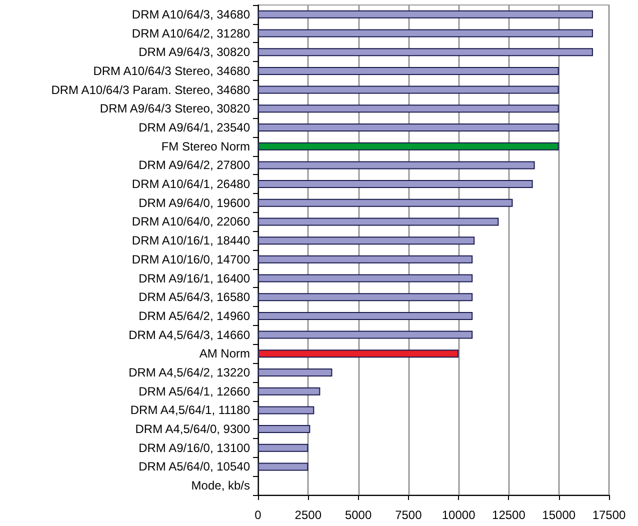 The width and height of the screenshot is (638, 526). I want to click on y-tick-label: DRM A4,5/64/0, 9300, so click(192, 429).